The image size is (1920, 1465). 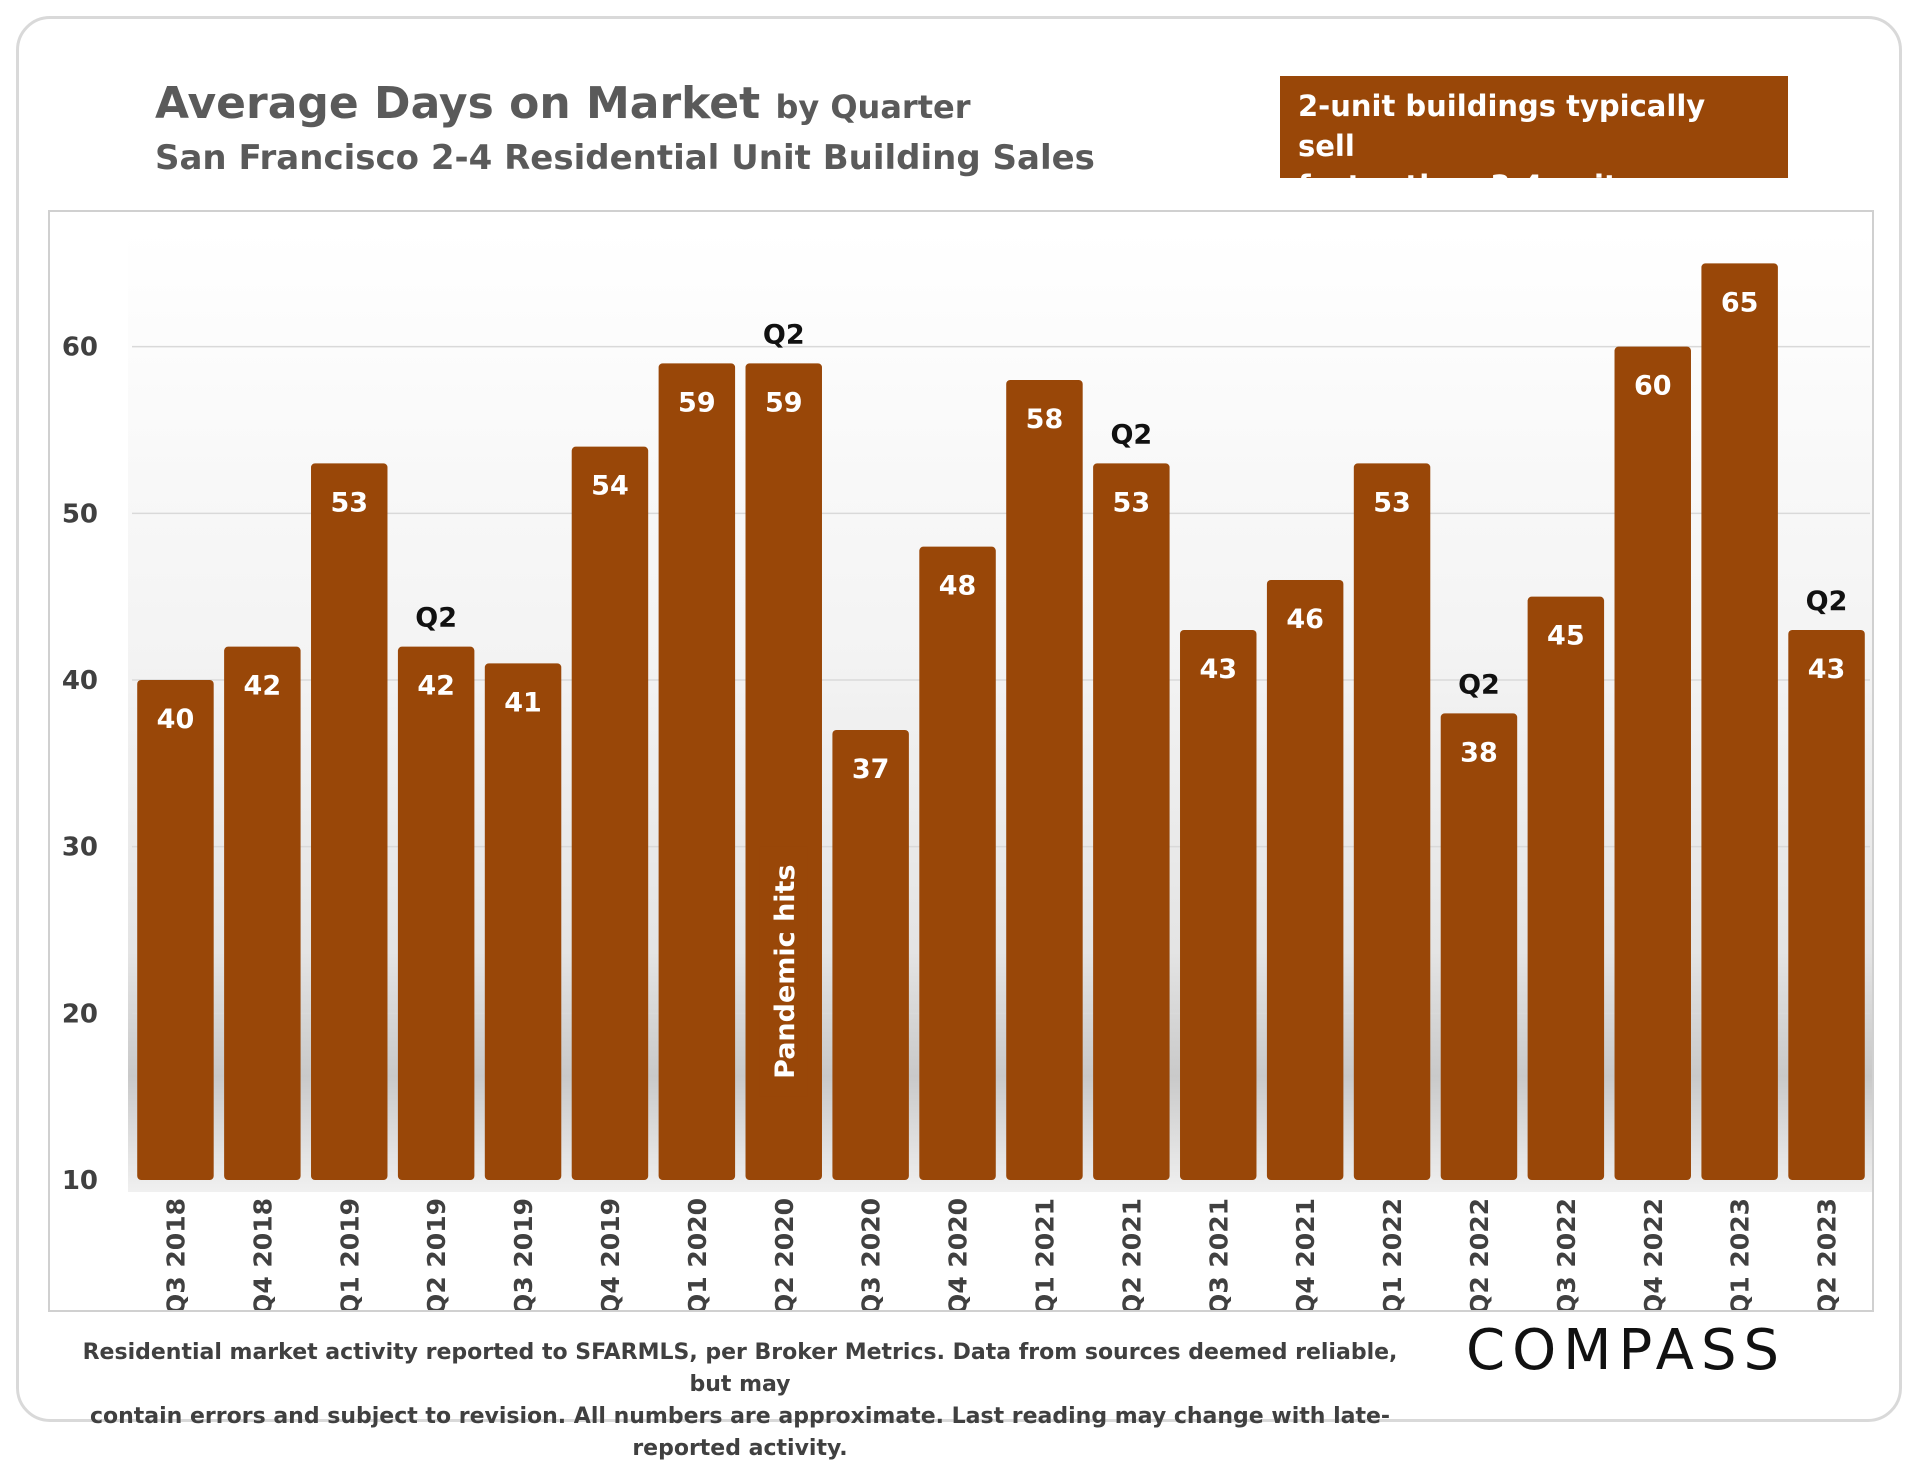 What do you see at coordinates (80, 1181) in the screenshot?
I see `y-tick-label: 10` at bounding box center [80, 1181].